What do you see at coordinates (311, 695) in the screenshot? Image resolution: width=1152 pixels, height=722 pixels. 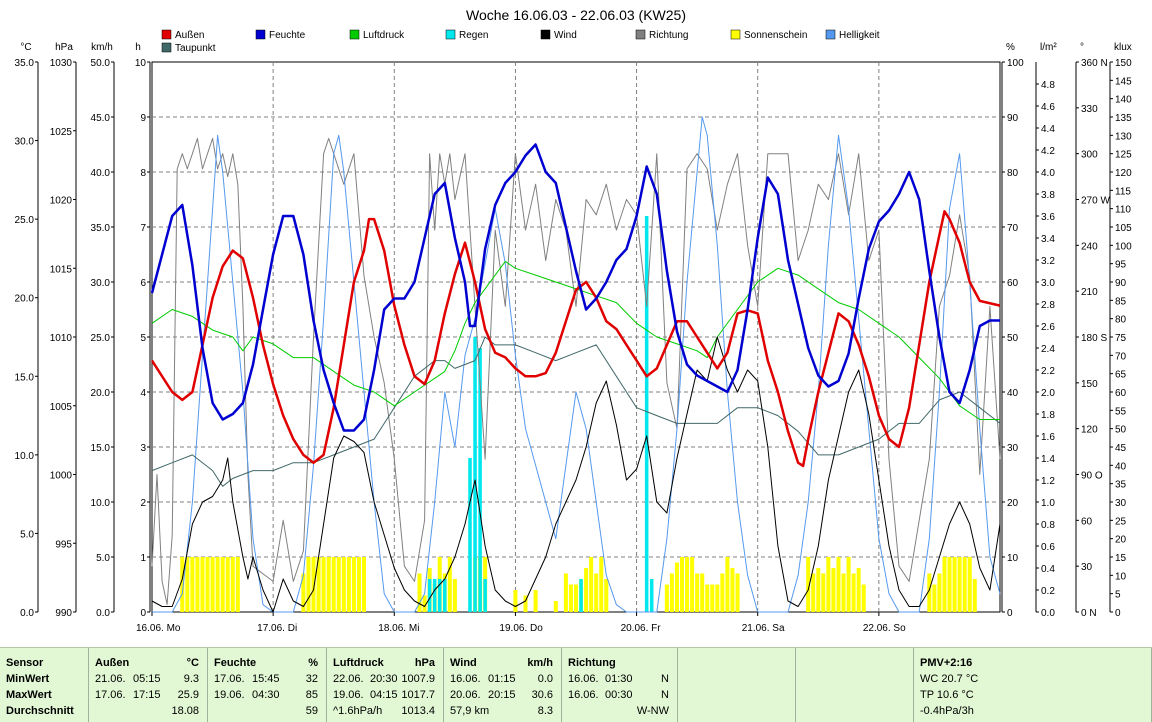 I see `stats-value: 85` at bounding box center [311, 695].